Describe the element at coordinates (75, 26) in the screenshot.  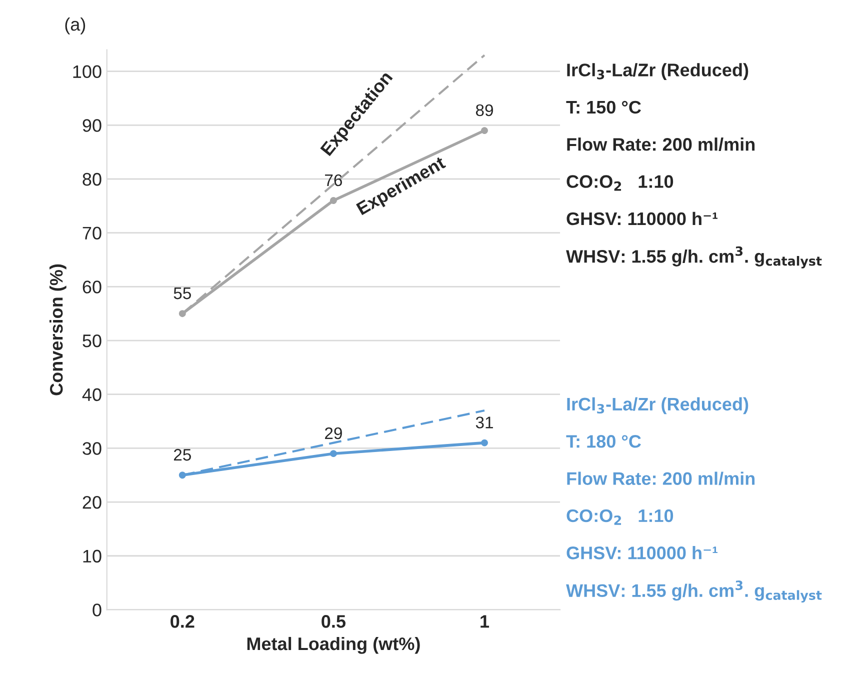
I see `text: (a)` at that location.